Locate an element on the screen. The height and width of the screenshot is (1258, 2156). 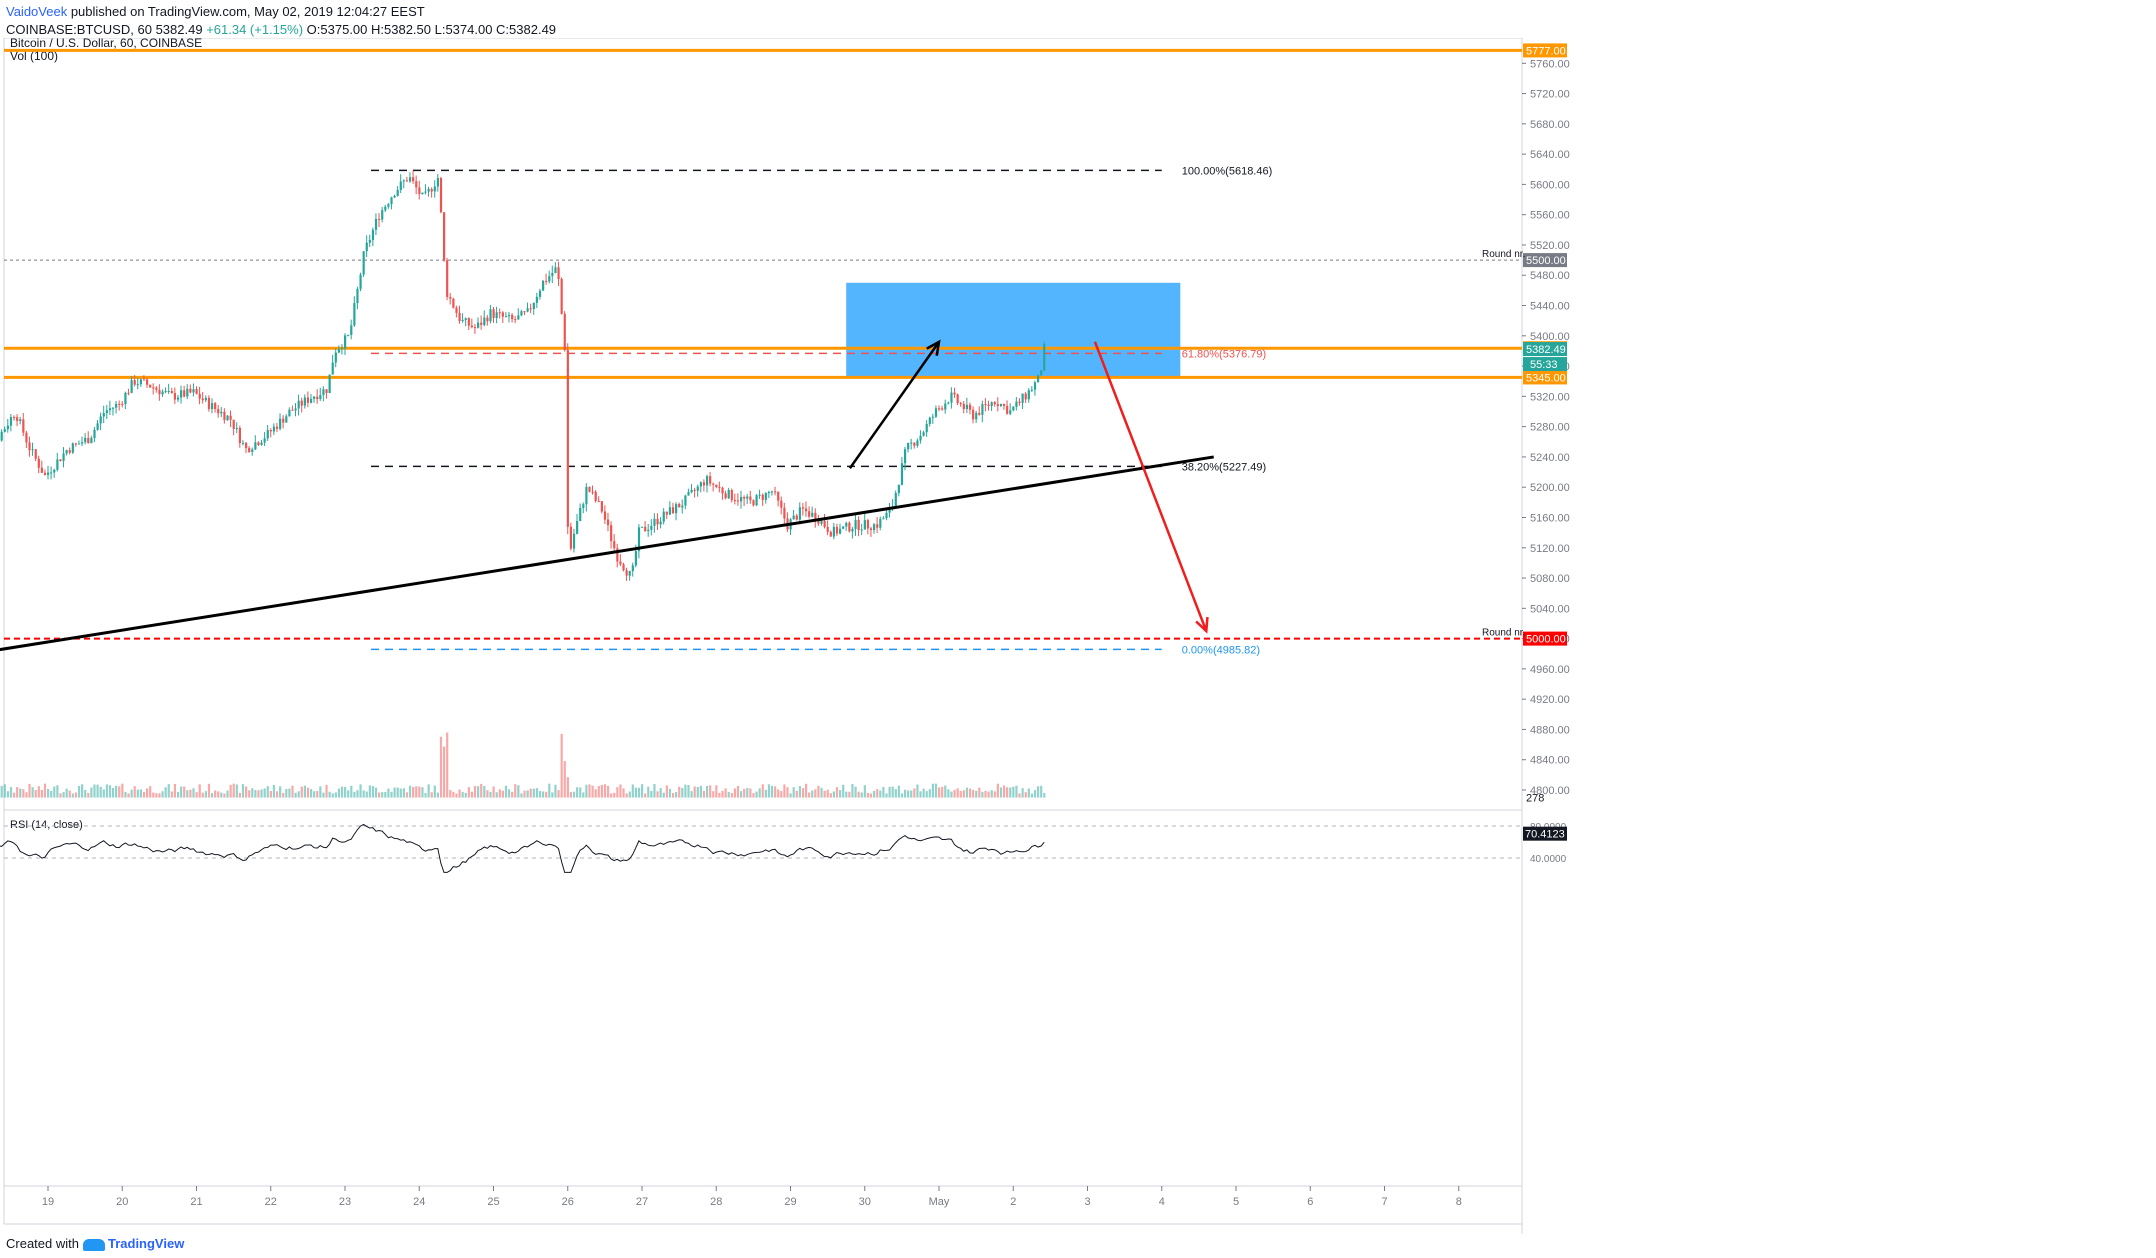
y-tick-label: 5240.00 is located at coordinates (1550, 458).